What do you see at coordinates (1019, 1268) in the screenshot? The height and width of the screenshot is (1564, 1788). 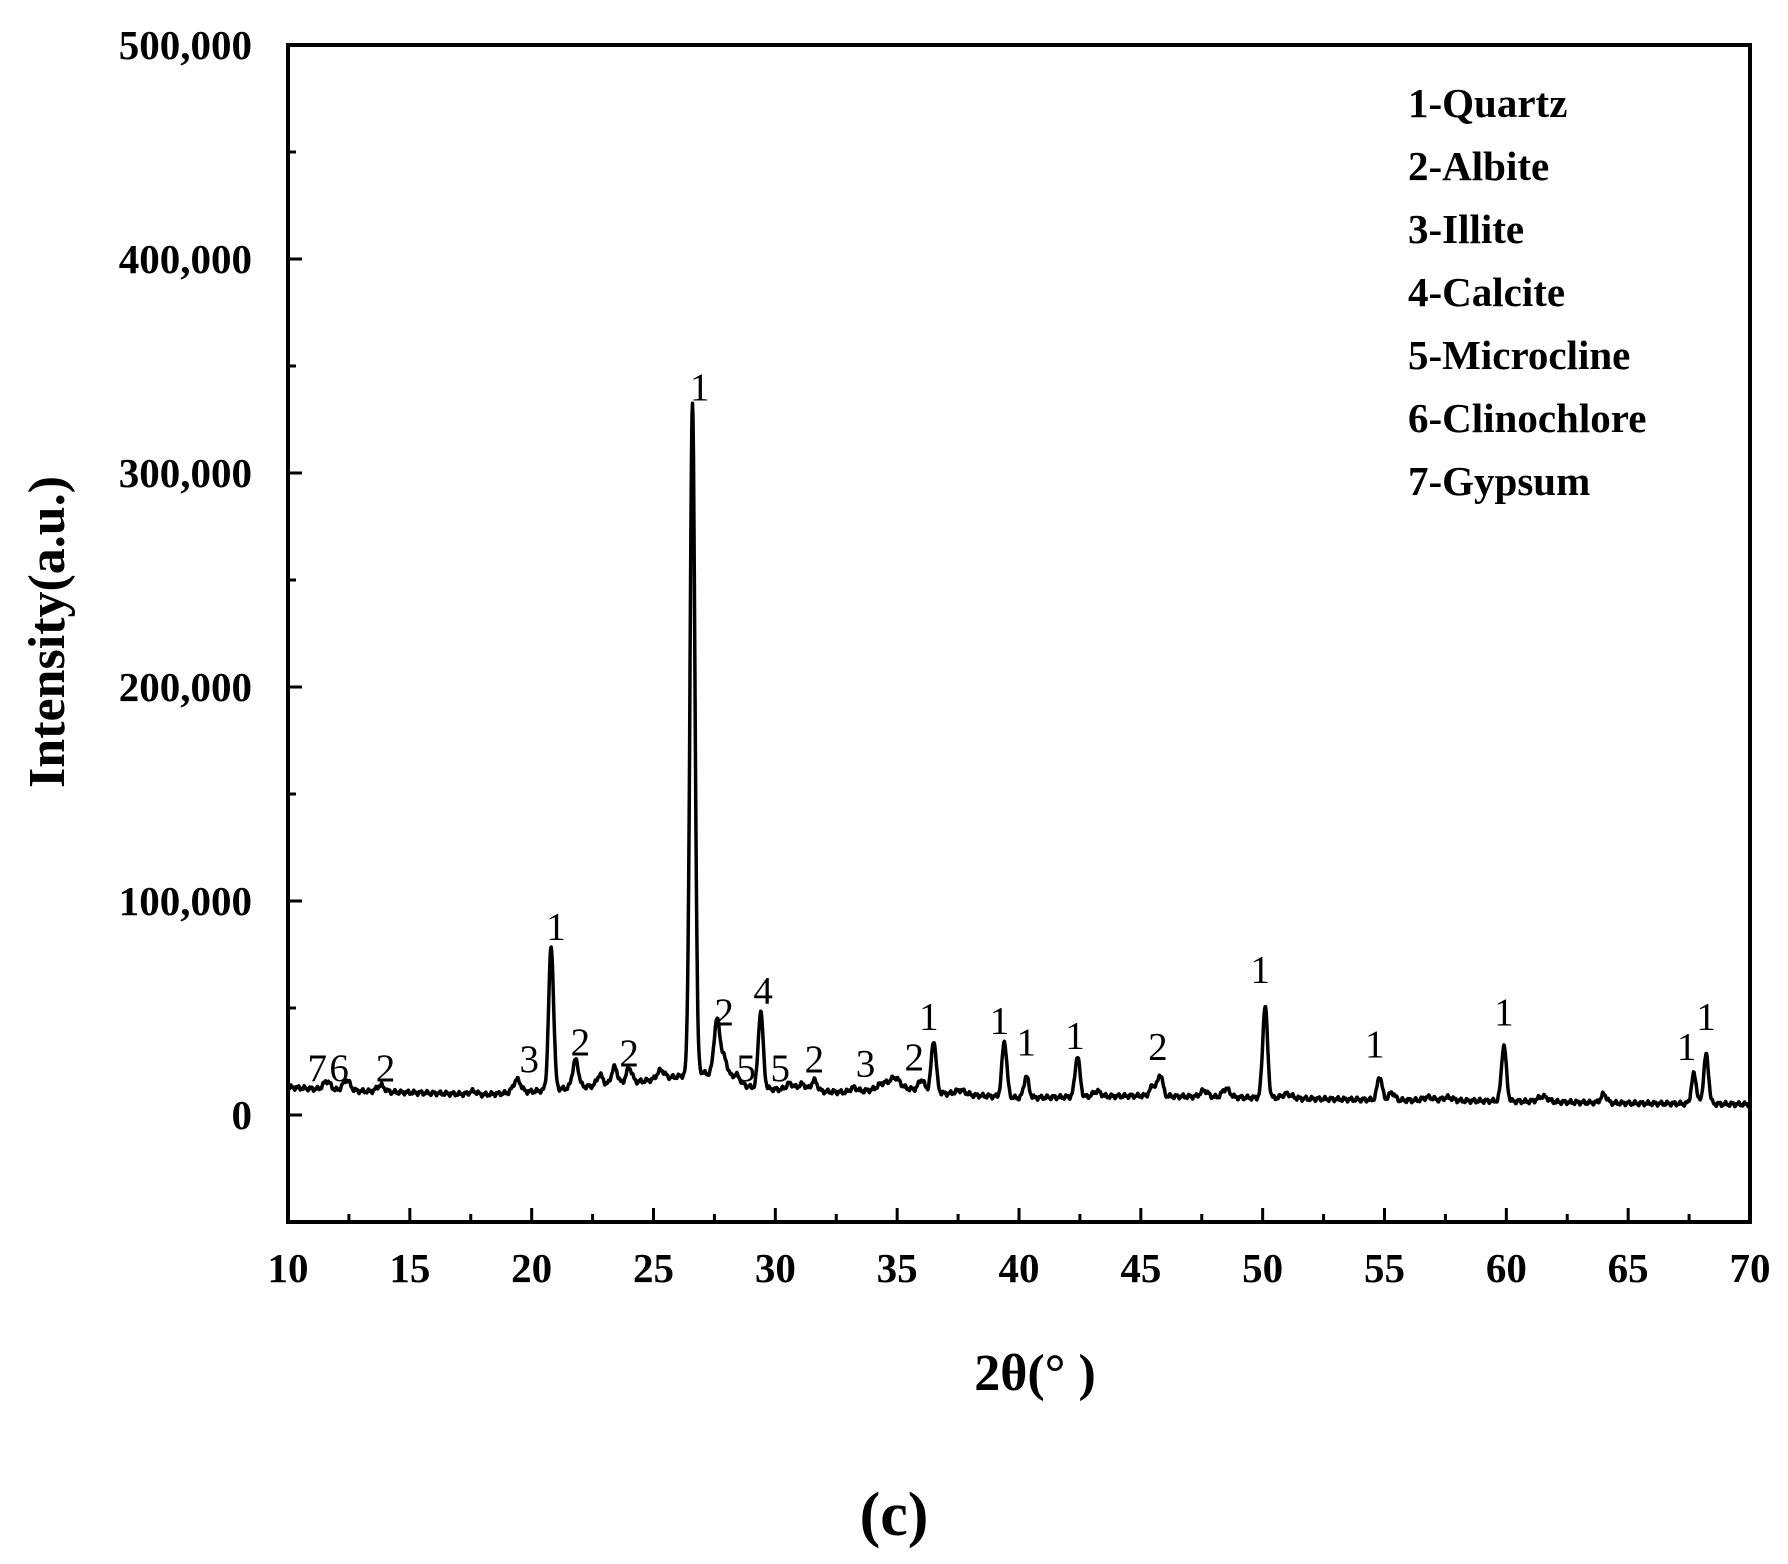 I see `x-tick-label: 40` at bounding box center [1019, 1268].